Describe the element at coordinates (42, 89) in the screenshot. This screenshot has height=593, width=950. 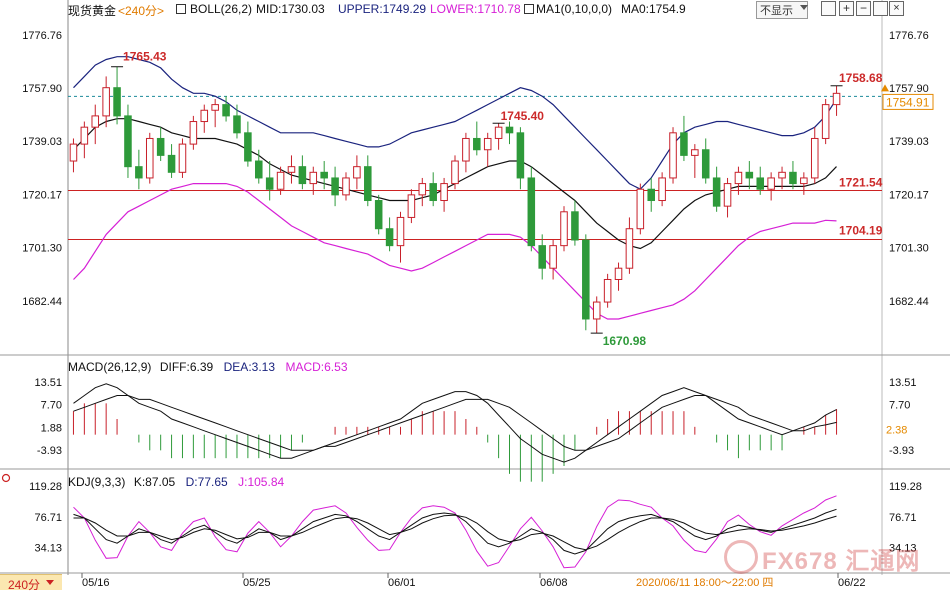
I see `price-tick-left-1: 1757.90` at that location.